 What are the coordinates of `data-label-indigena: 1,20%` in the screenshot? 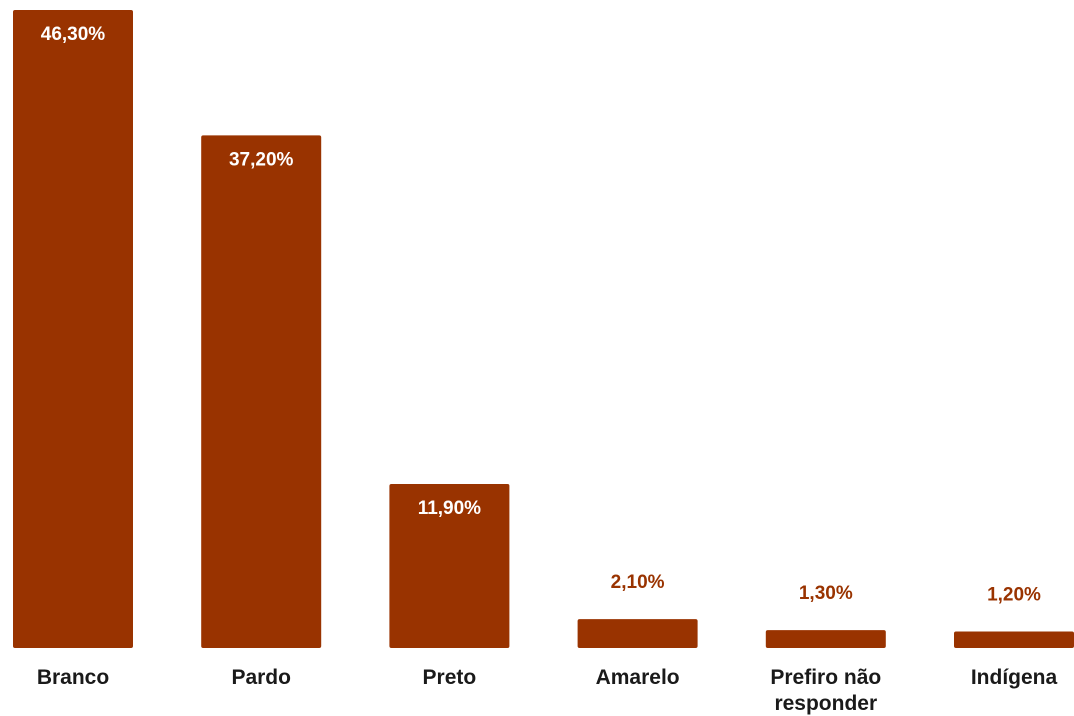 It's located at (1014, 595).